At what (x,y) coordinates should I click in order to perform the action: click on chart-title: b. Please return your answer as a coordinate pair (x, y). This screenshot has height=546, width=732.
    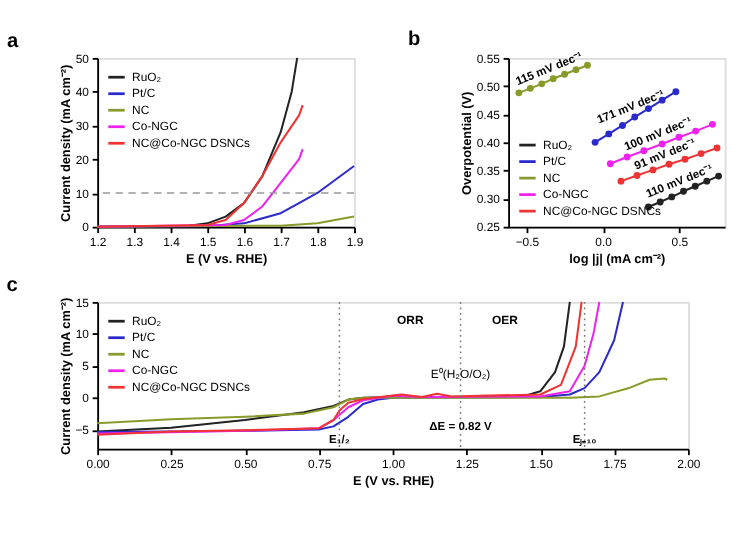
    Looking at the image, I should click on (414, 39).